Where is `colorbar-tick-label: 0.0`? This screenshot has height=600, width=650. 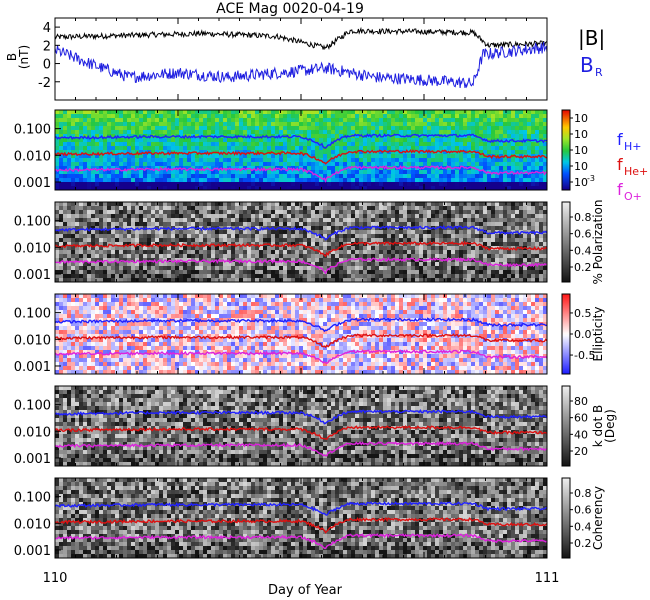 colorbar-tick-label: 0.0 is located at coordinates (583, 334).